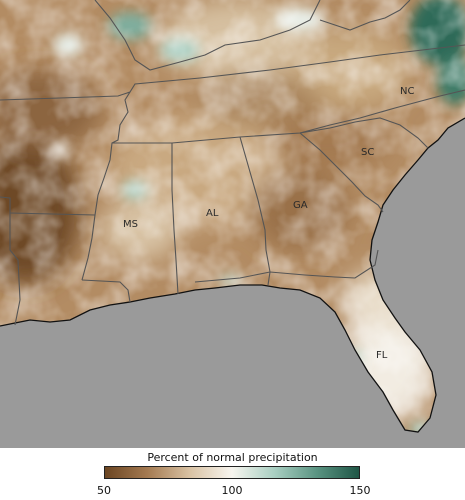 The height and width of the screenshot is (500, 465). What do you see at coordinates (130, 224) in the screenshot?
I see `state-label-ms: MS` at bounding box center [130, 224].